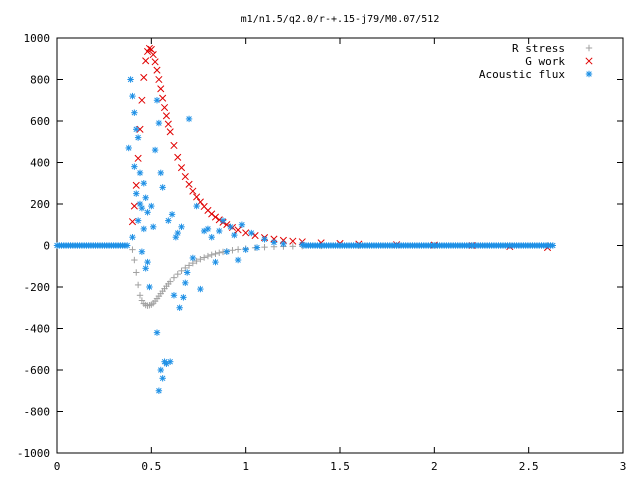  Describe the element at coordinates (545, 61) in the screenshot. I see `legend-label: G work` at that location.